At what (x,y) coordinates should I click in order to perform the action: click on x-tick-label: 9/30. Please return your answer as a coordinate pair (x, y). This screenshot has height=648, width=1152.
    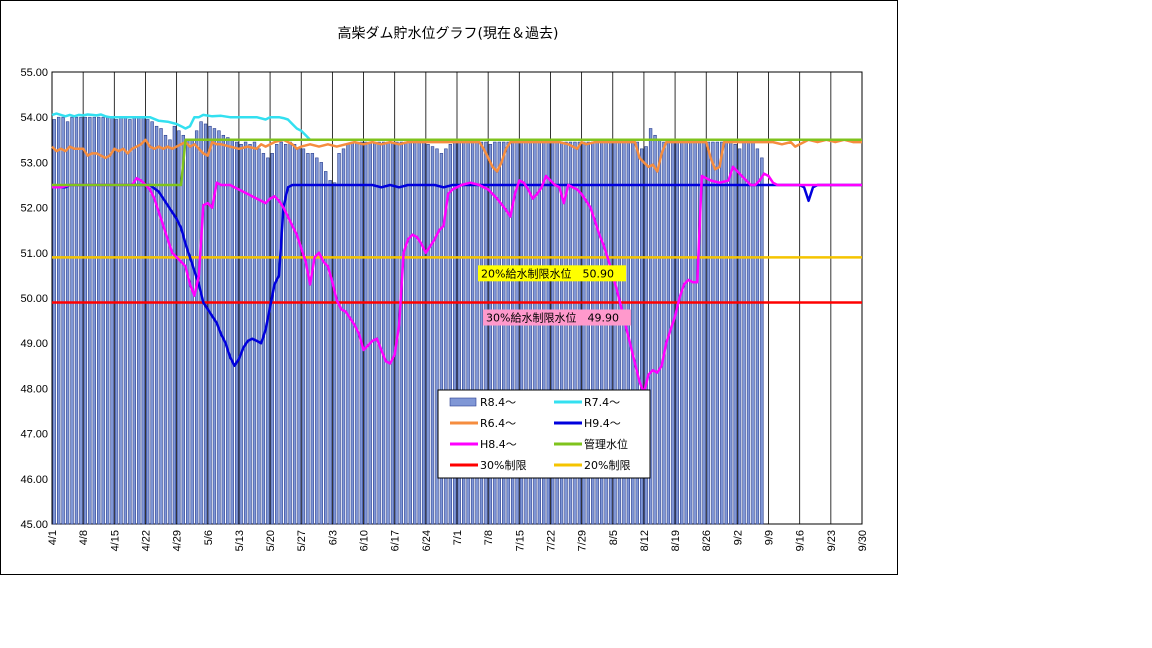
    Looking at the image, I should click on (863, 540).